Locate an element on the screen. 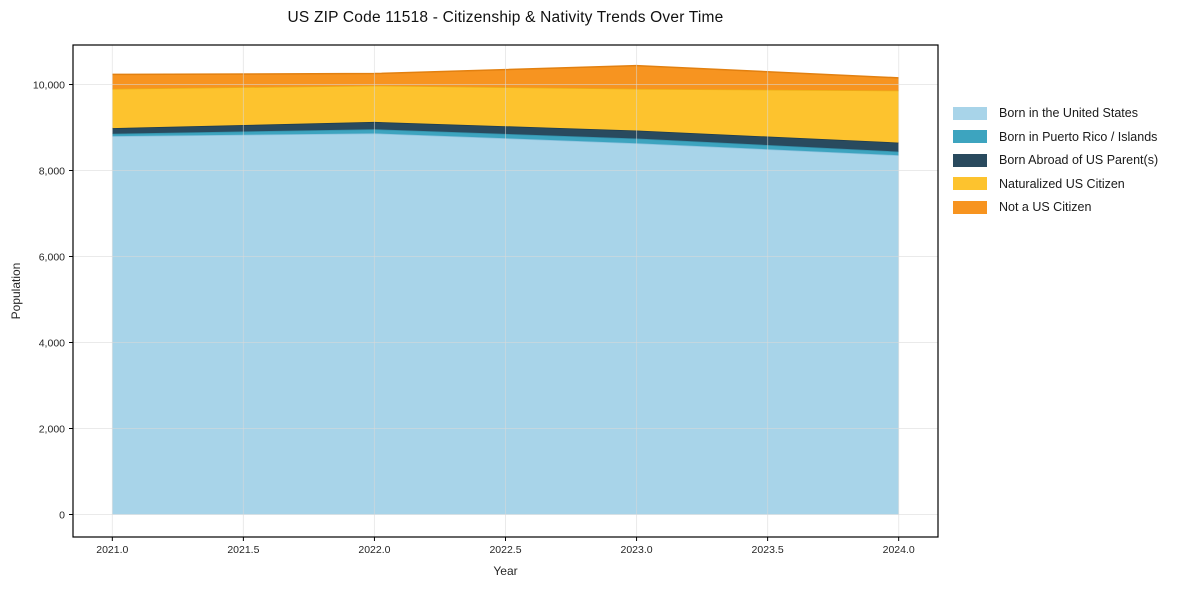 The height and width of the screenshot is (590, 1189). legend-label: Not a US Citizen is located at coordinates (1045, 207).